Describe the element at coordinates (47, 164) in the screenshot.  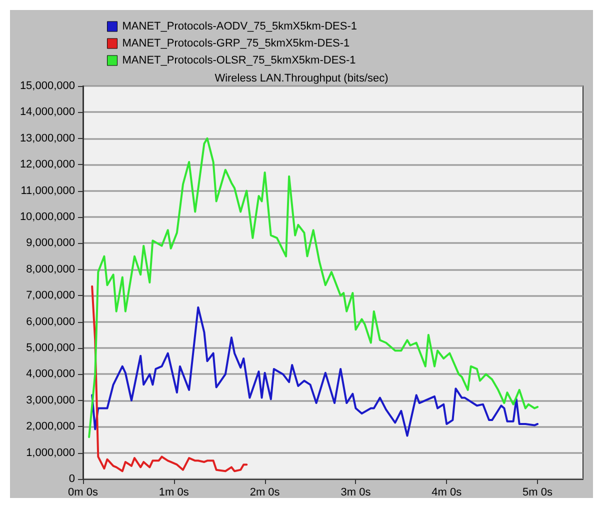
I see `y-tick-label: 12,000,000` at that location.